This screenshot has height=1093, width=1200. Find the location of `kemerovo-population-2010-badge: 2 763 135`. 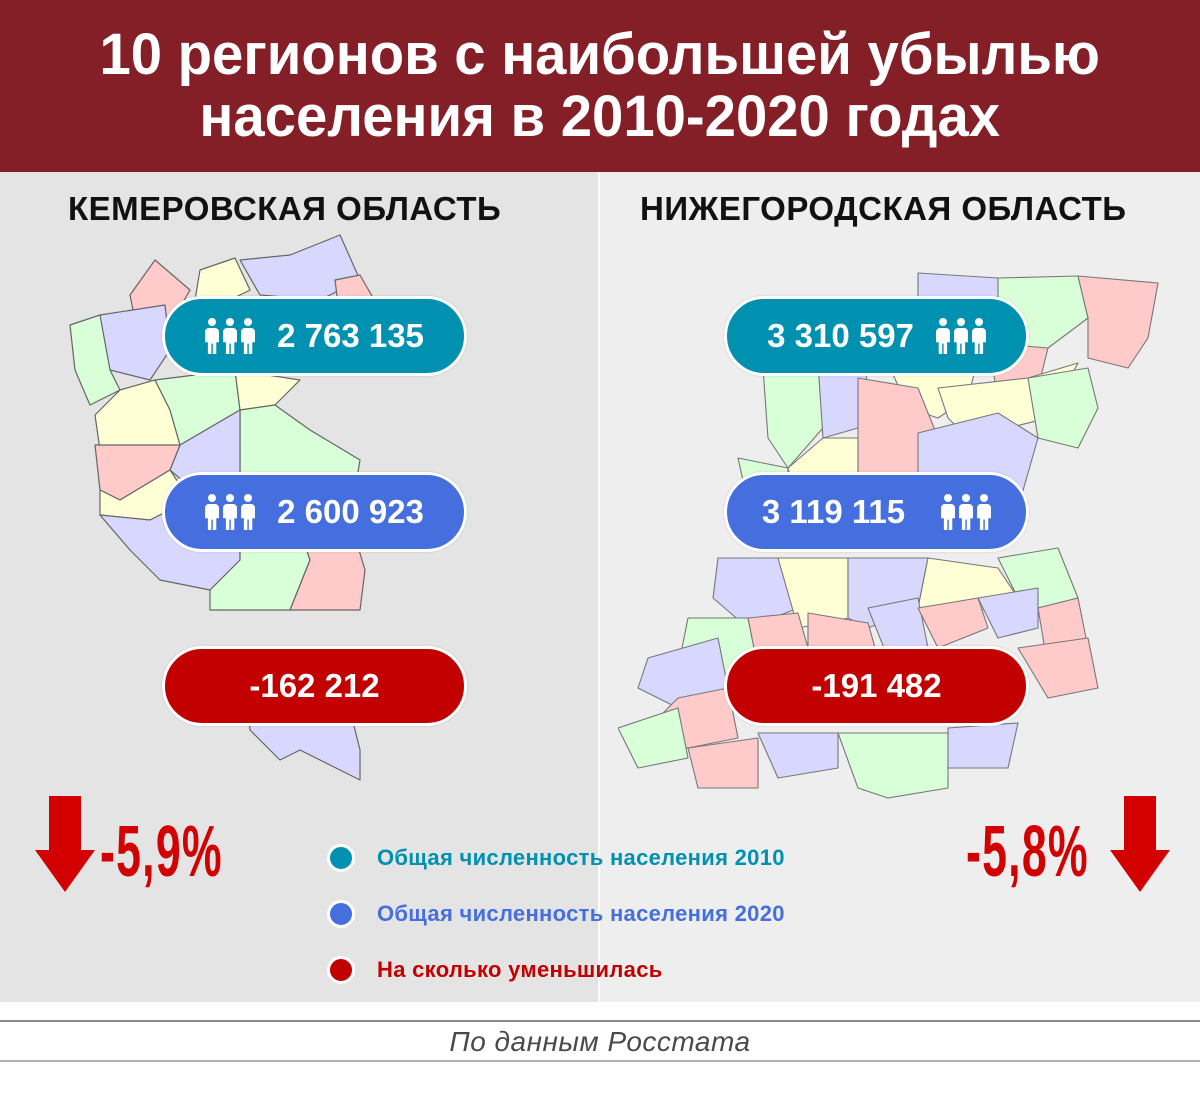

kemerovo-population-2010-badge: 2 763 135 is located at coordinates (314, 336).